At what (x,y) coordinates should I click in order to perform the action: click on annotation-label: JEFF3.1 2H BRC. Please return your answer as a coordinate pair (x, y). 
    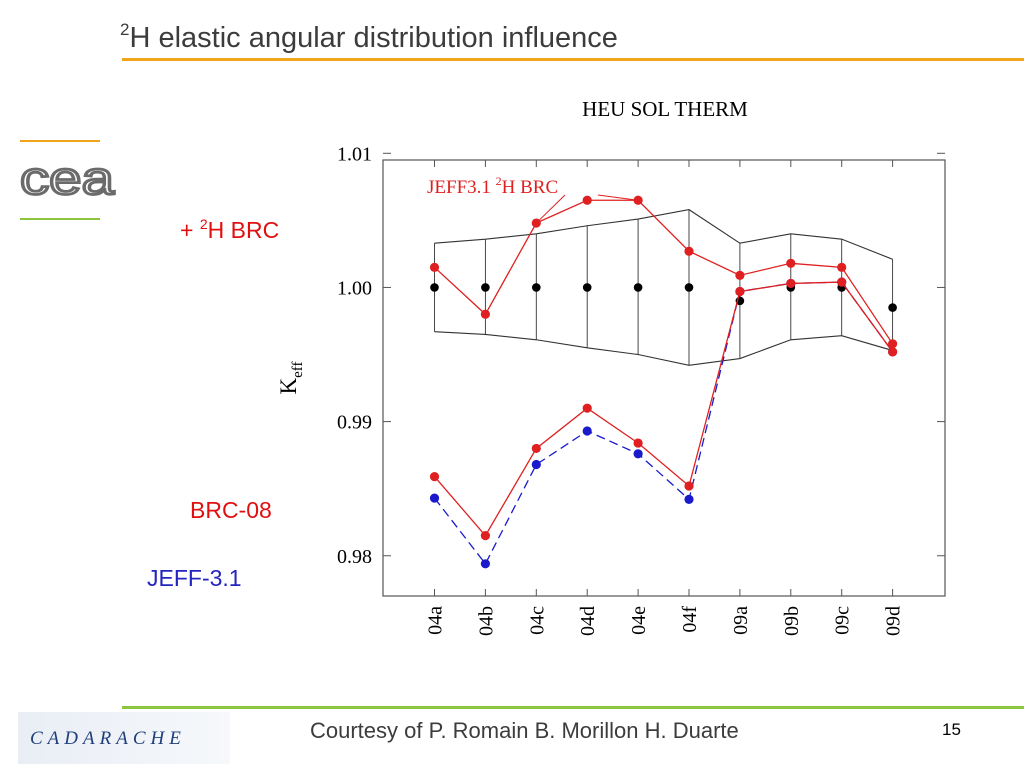
    Looking at the image, I should click on (492, 186).